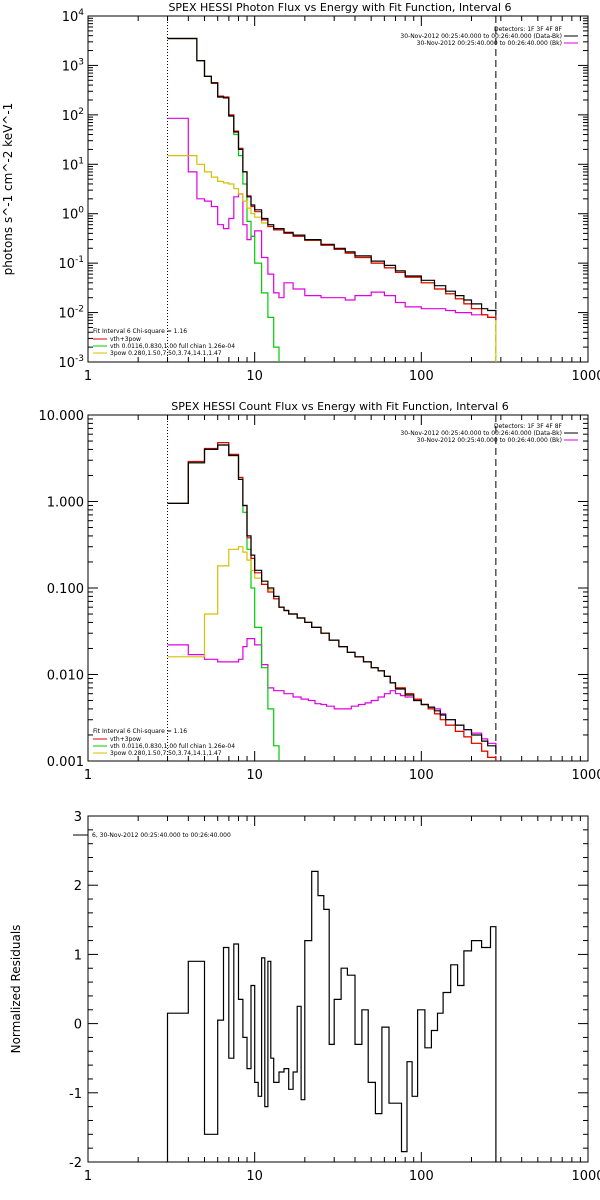 This screenshot has height=1200, width=600. I want to click on residual-y-axis-label: Normalized Residuals, so click(16, 989).